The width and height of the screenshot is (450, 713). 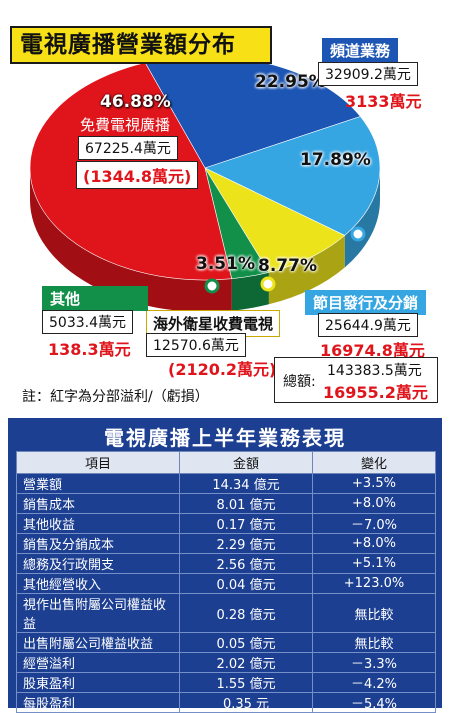 What do you see at coordinates (383, 101) in the screenshot?
I see `channel-profit: 3133萬元` at bounding box center [383, 101].